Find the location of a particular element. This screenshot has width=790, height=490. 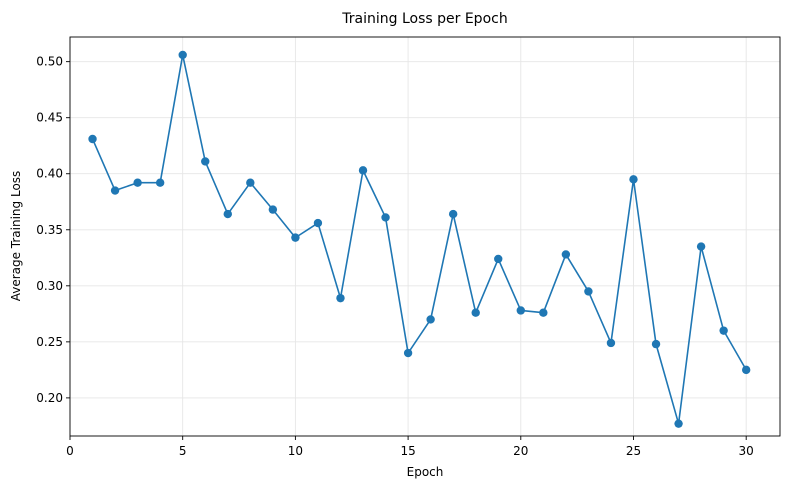

x-tick-label: 0 is located at coordinates (70, 451).